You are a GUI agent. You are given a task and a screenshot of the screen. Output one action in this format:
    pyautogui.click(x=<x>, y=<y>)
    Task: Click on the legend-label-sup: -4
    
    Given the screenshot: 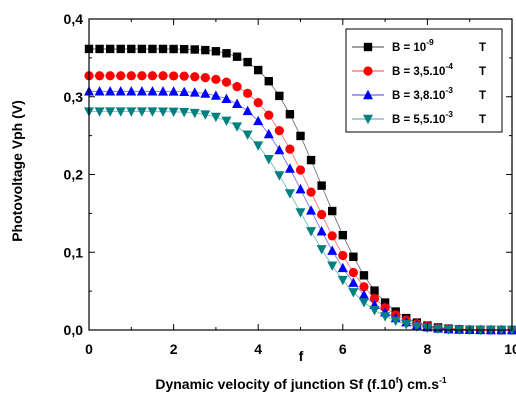 What is the action you would take?
    pyautogui.click(x=449, y=66)
    